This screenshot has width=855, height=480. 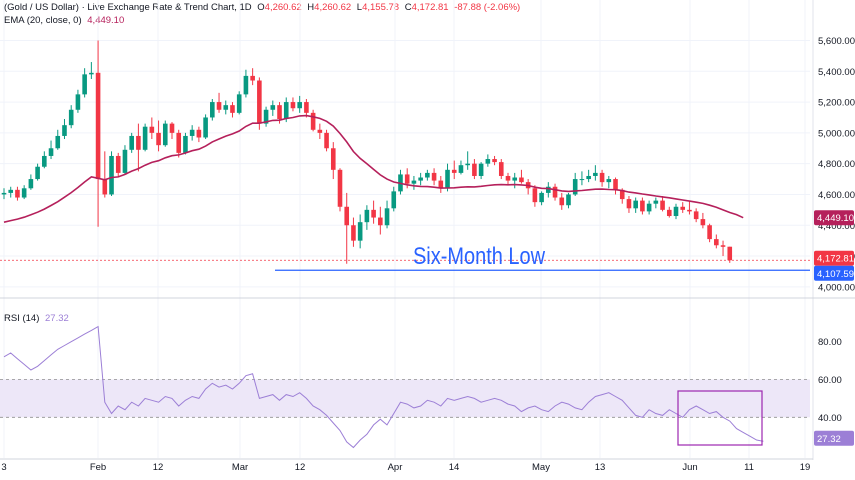 I want to click on time-tick-label: 3, so click(x=3, y=467).